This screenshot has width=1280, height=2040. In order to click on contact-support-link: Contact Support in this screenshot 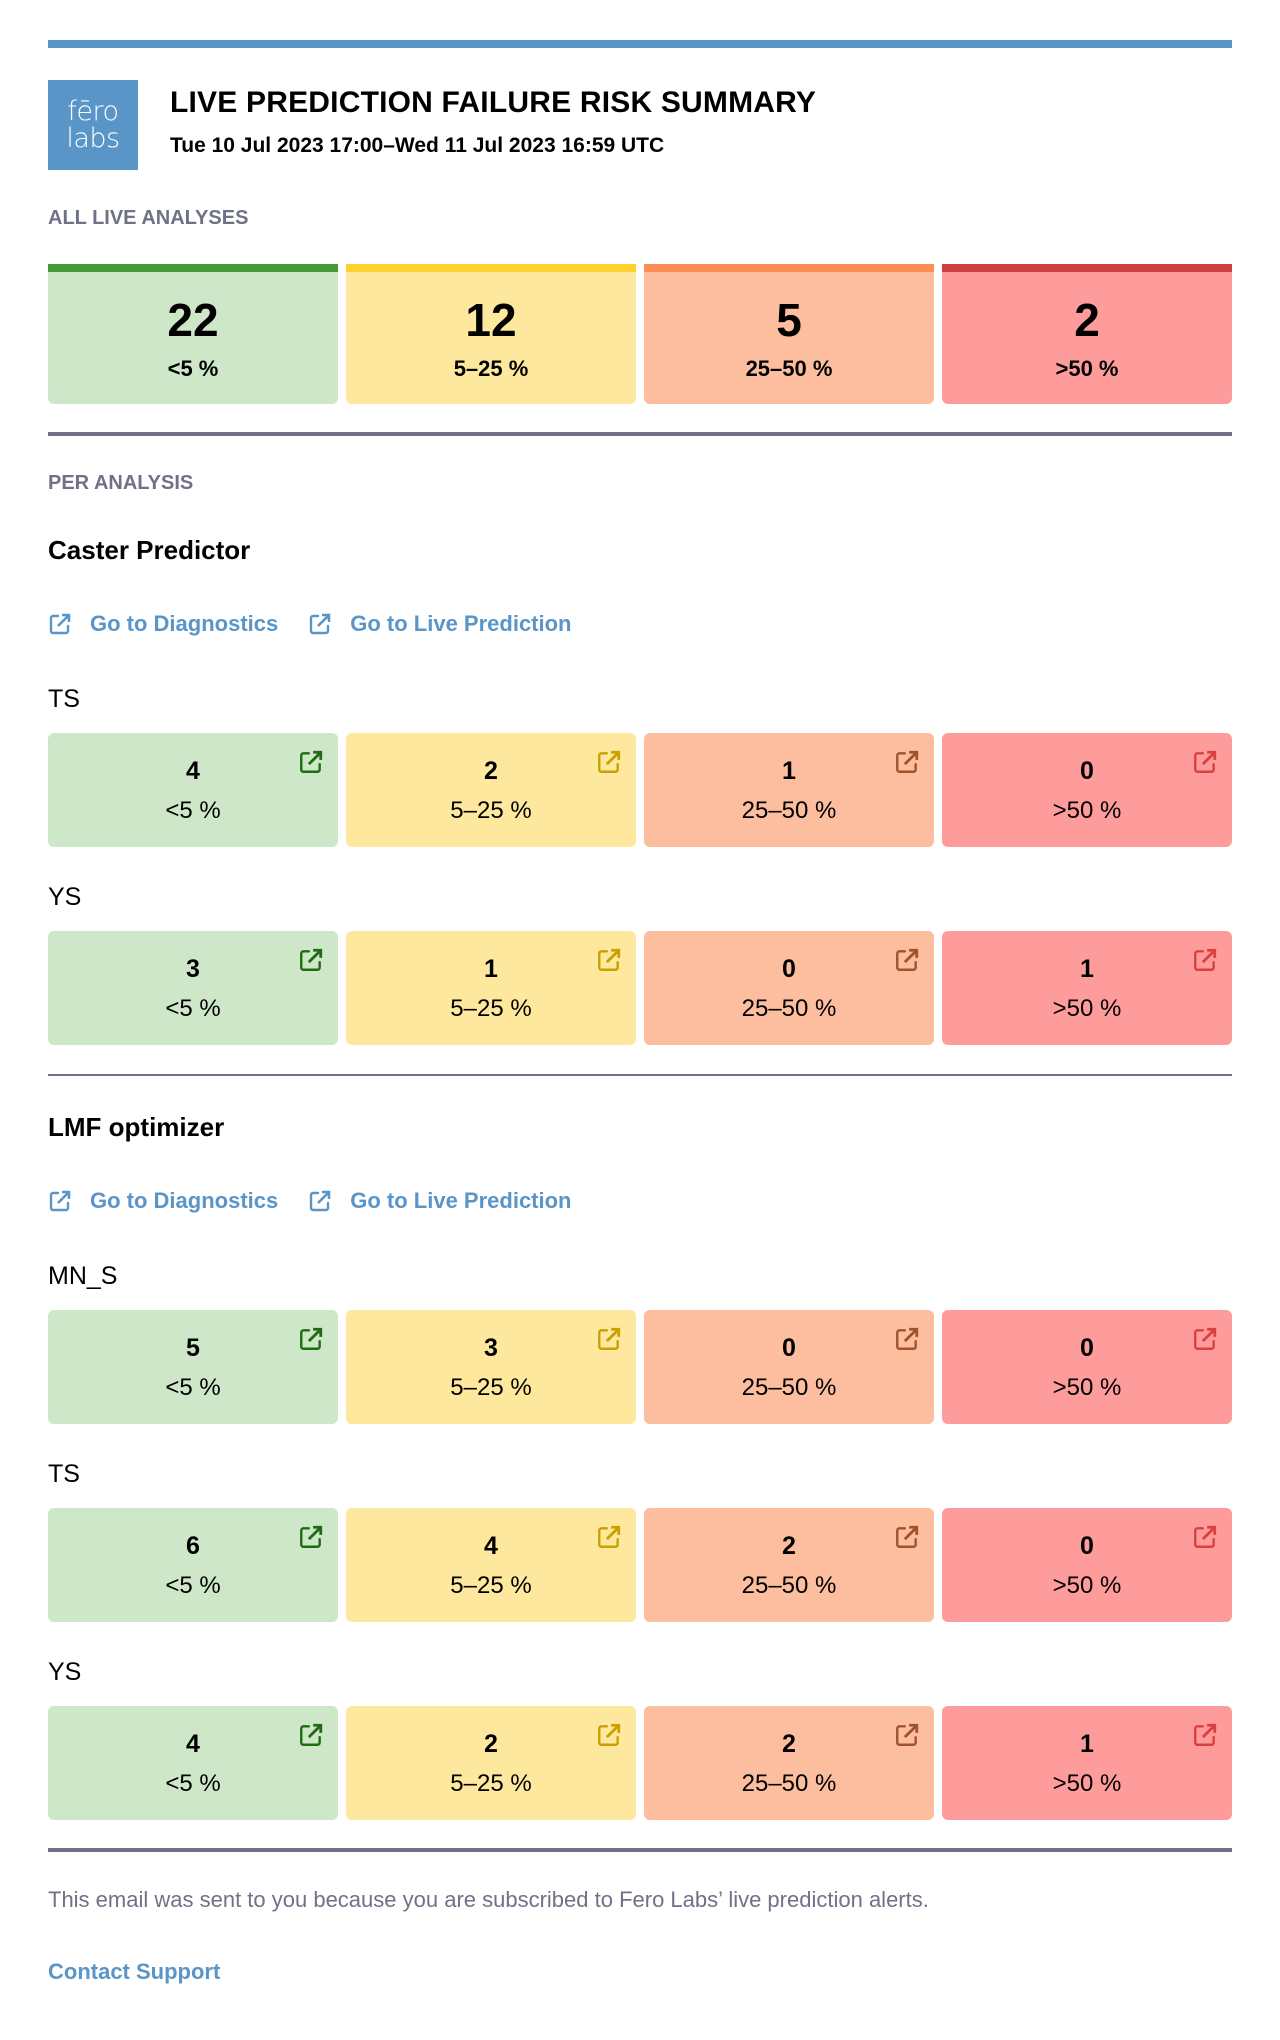, I will do `click(134, 1971)`.